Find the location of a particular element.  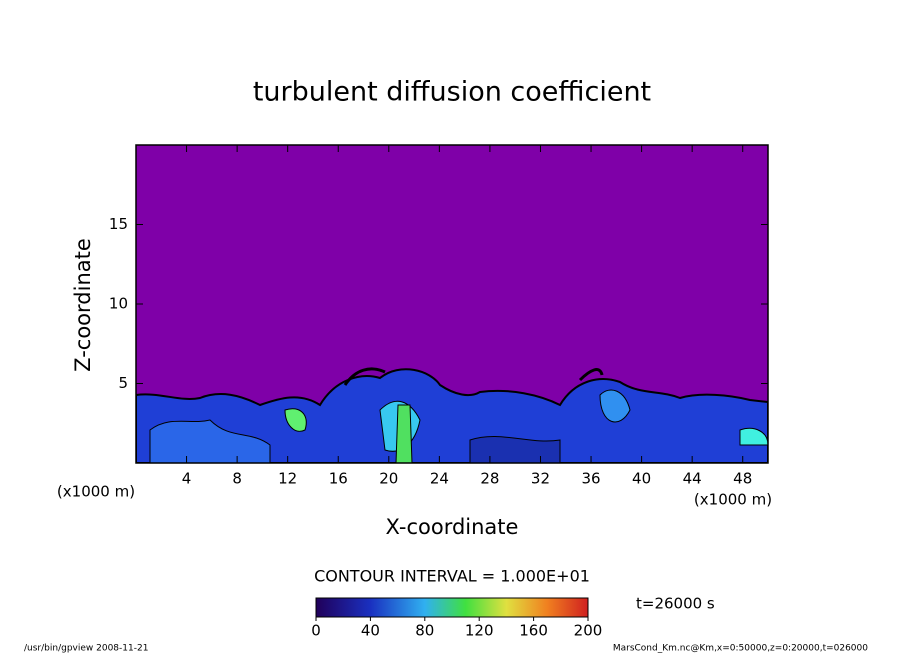

x-tick-label: 32 is located at coordinates (540, 479).